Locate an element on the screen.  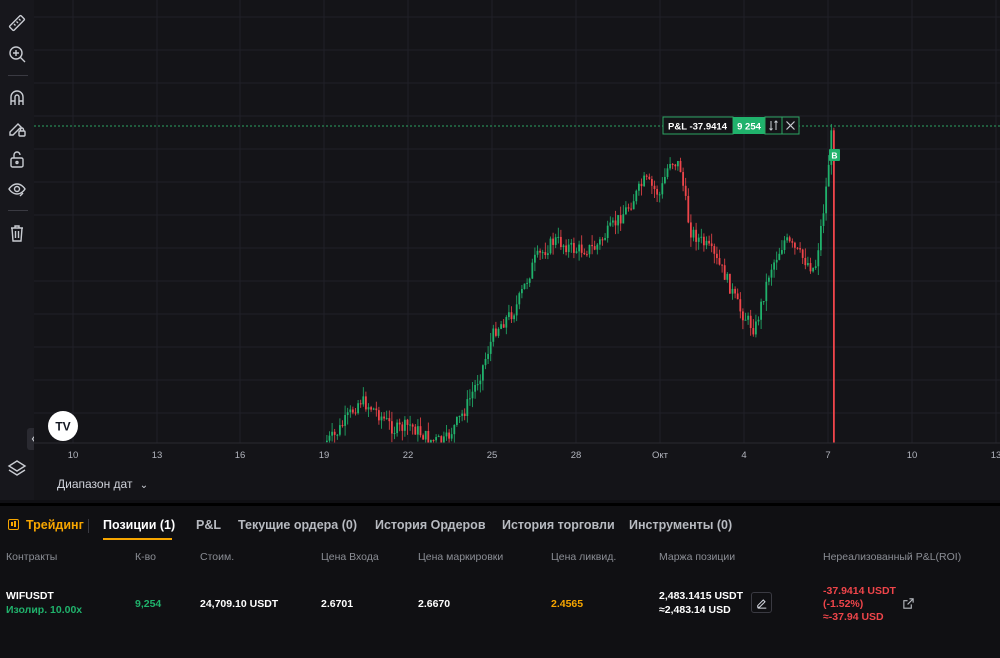
symbol: WIFUSDT is located at coordinates (30, 596).